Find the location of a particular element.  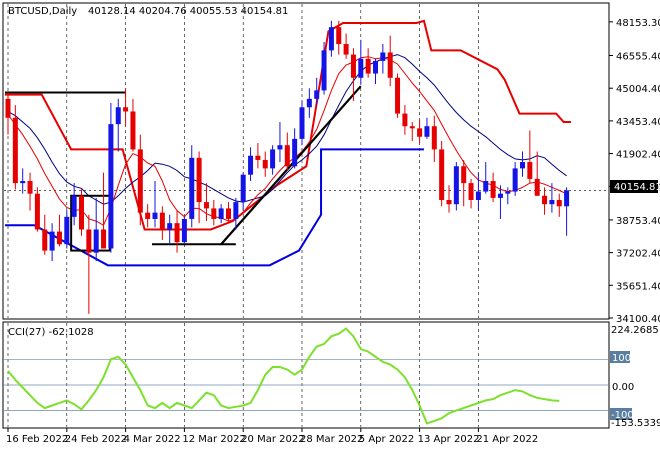

trendline is located at coordinates (291, 165).